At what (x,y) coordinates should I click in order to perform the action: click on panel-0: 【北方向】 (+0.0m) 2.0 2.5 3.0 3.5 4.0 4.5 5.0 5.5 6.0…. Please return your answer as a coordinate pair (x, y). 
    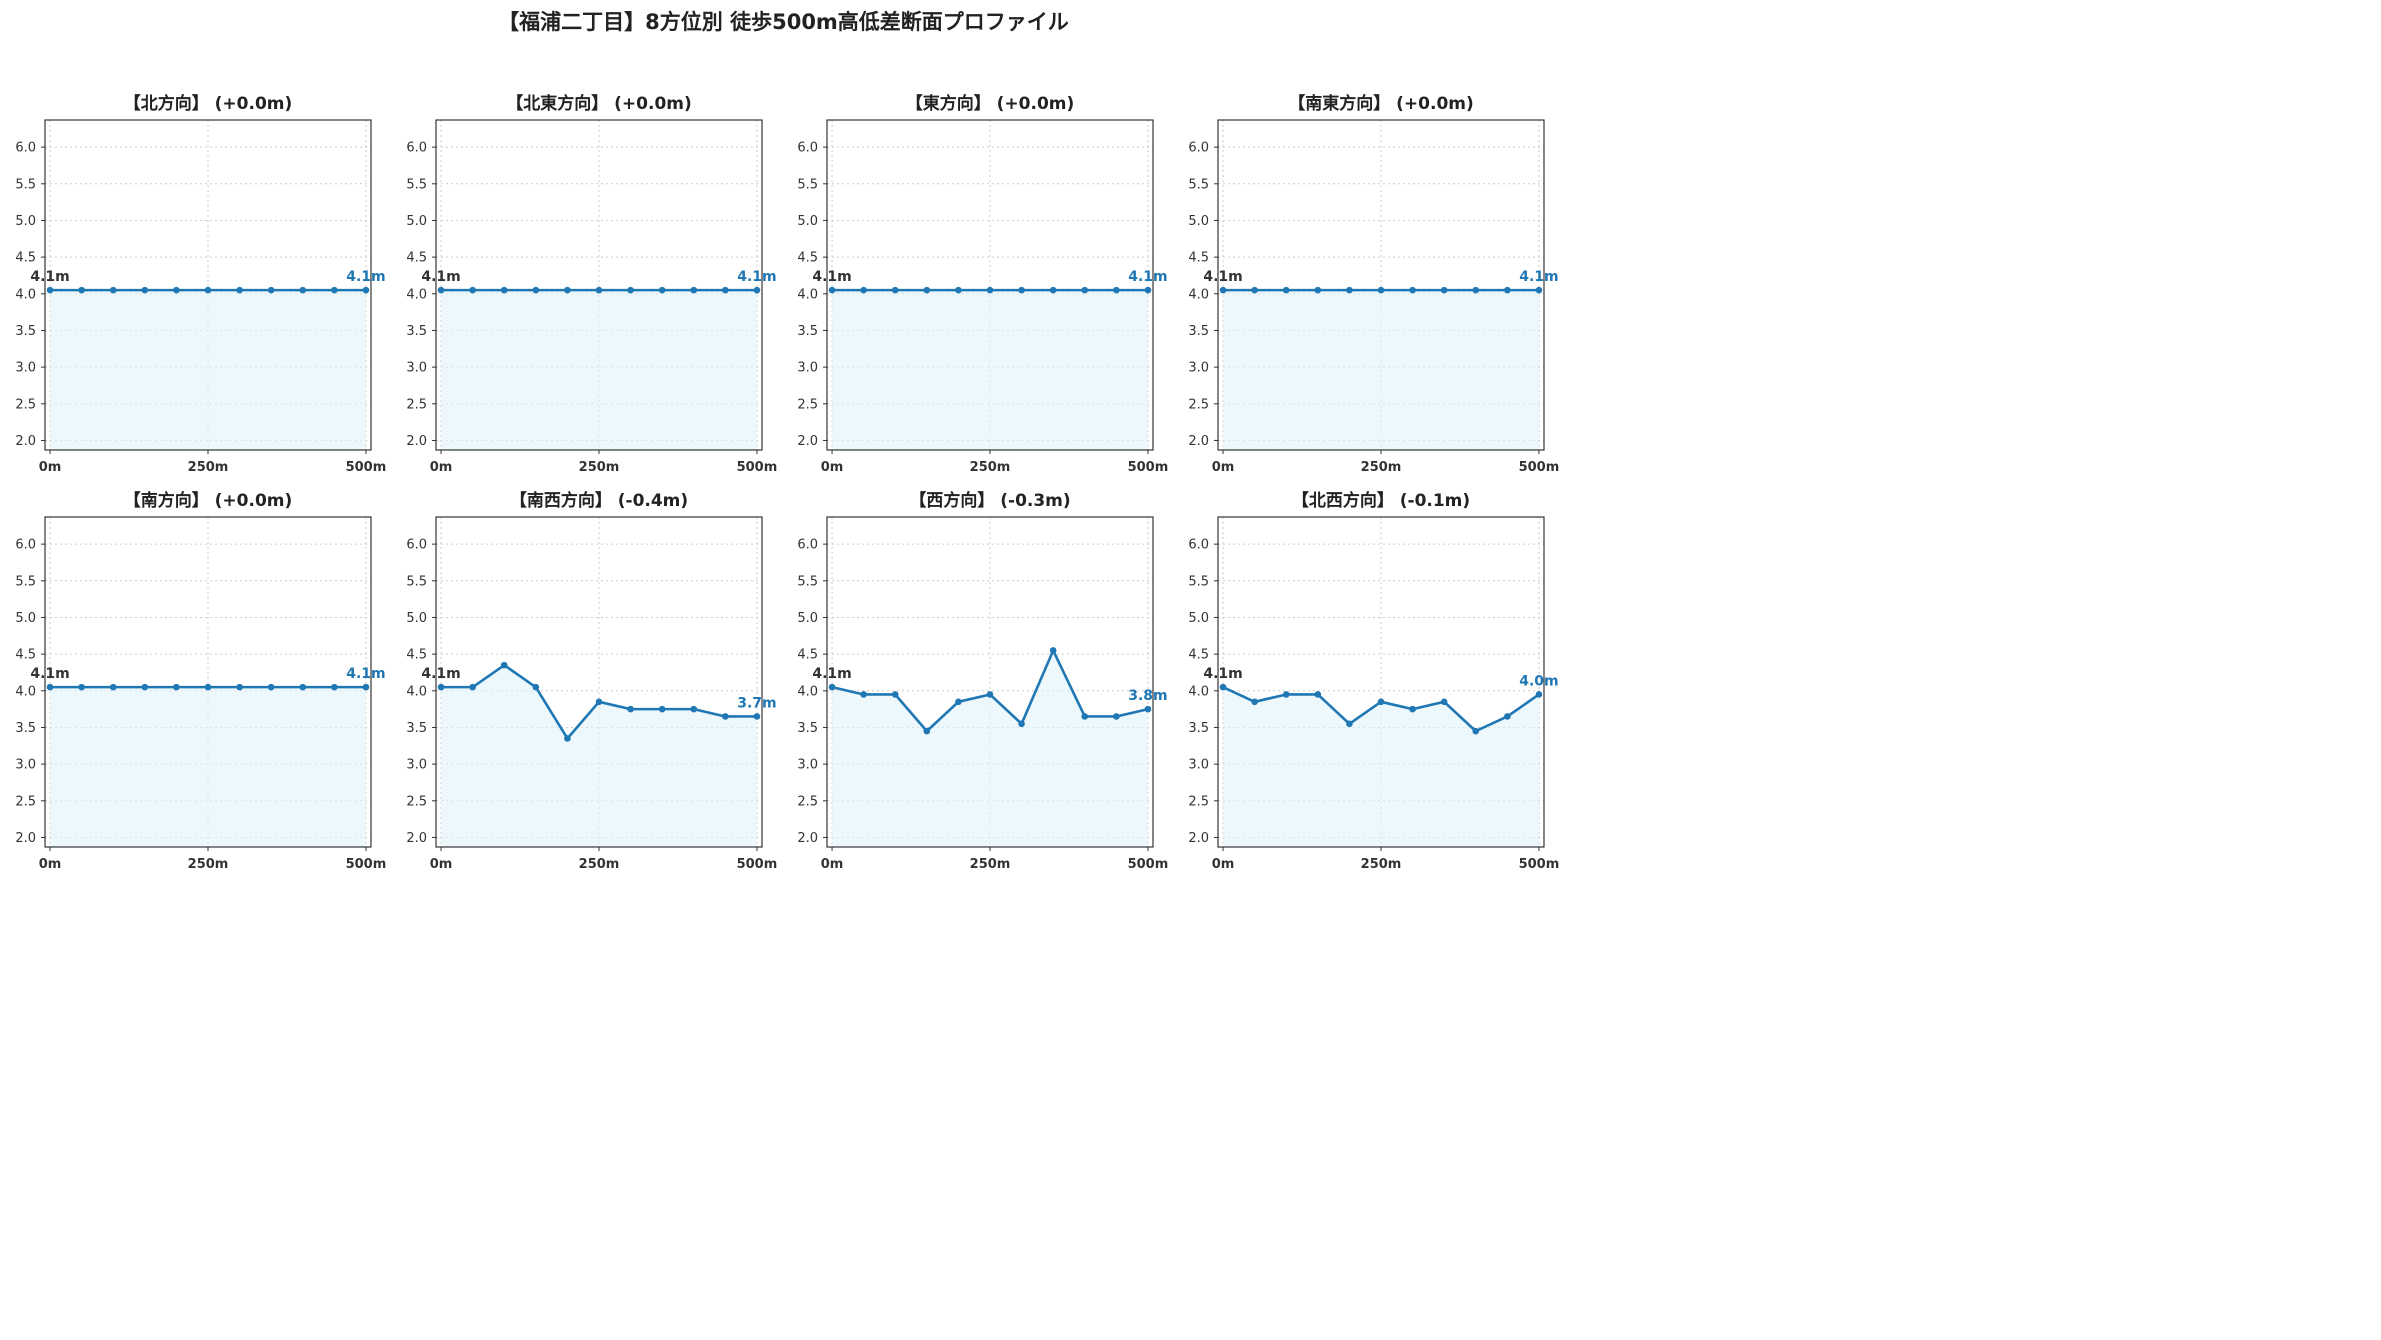
    Looking at the image, I should click on (200, 284).